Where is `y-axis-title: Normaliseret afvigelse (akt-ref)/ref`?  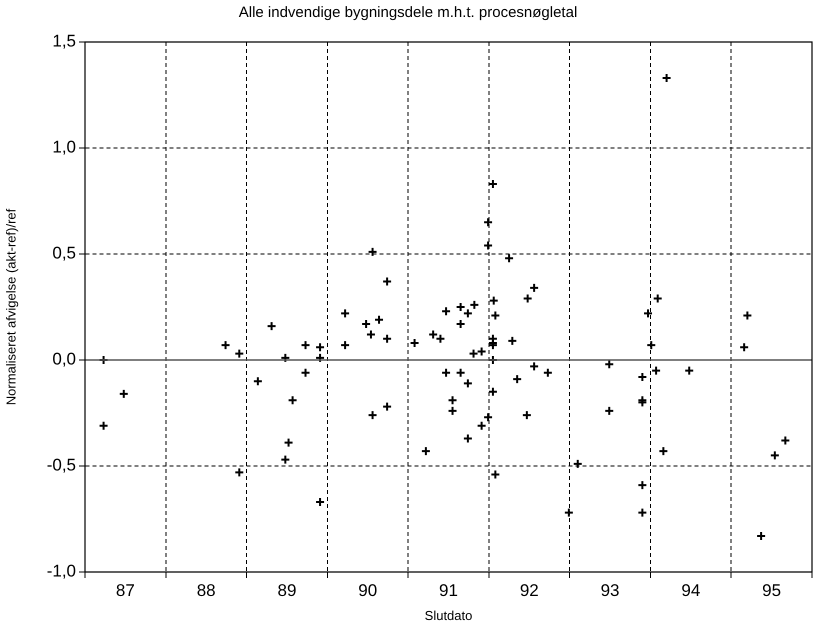
y-axis-title: Normaliseret afvigelse (akt-ref)/ref is located at coordinates (10, 307).